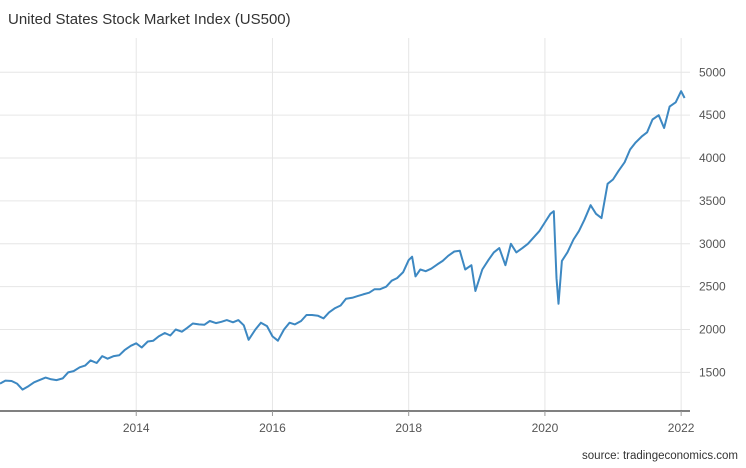  Describe the element at coordinates (712, 72) in the screenshot. I see `y-tick-label: 5000` at that location.